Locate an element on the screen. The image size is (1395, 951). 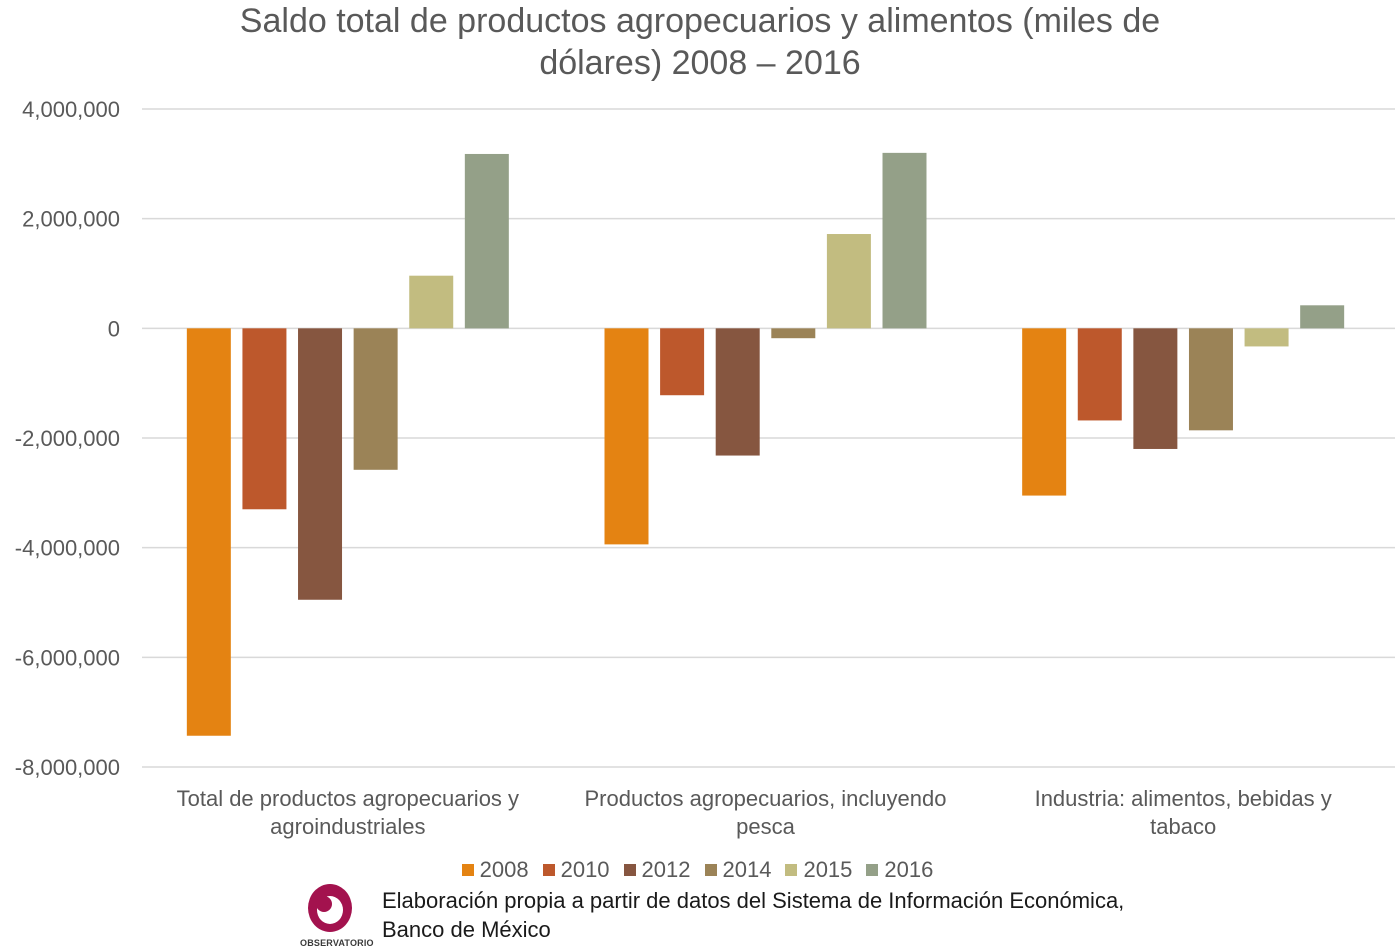
legend-label: 2010 is located at coordinates (585, 869).